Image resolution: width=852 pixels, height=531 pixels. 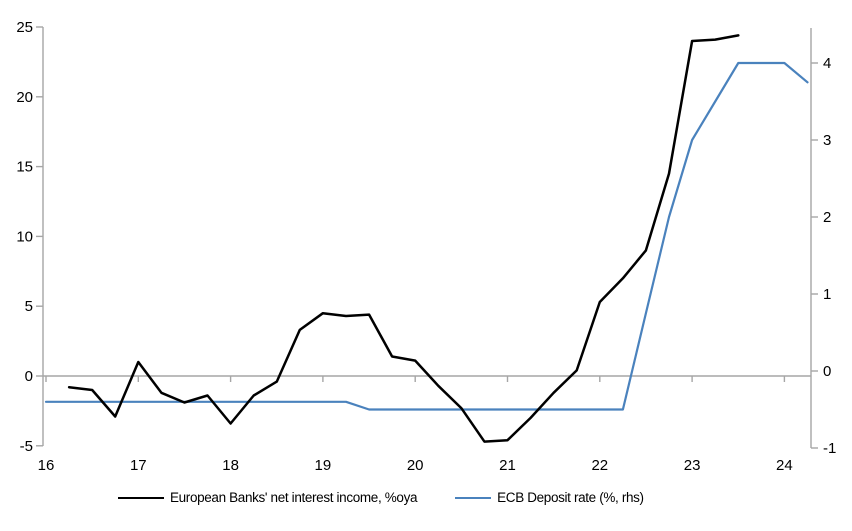 I want to click on legend-line-blue-icon, so click(x=473, y=497).